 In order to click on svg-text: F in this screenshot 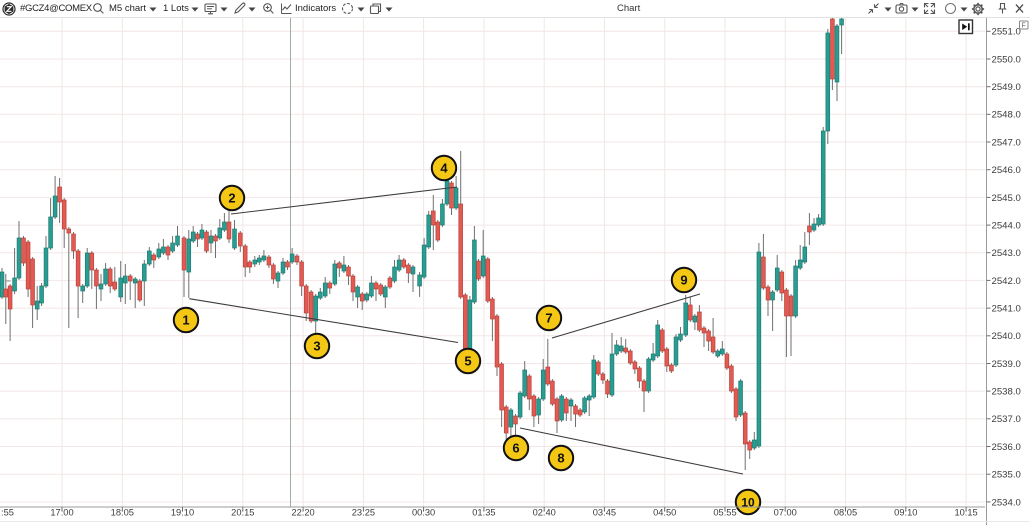, I will do `click(1024, 26)`.